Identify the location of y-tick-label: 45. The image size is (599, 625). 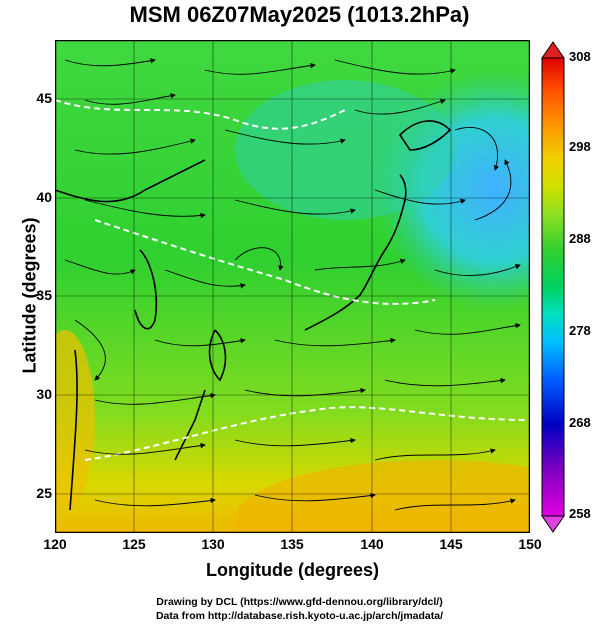
(44, 98).